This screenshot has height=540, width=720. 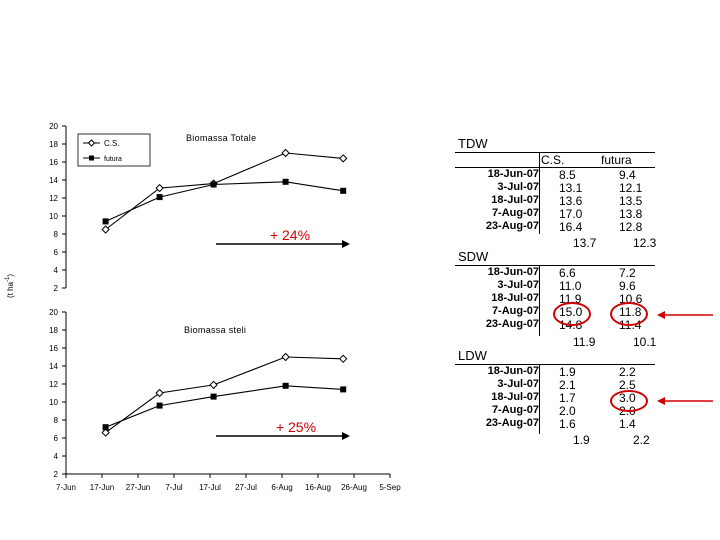 What do you see at coordinates (512, 226) in the screenshot?
I see `tdw-row-date: 23-Aug-07` at bounding box center [512, 226].